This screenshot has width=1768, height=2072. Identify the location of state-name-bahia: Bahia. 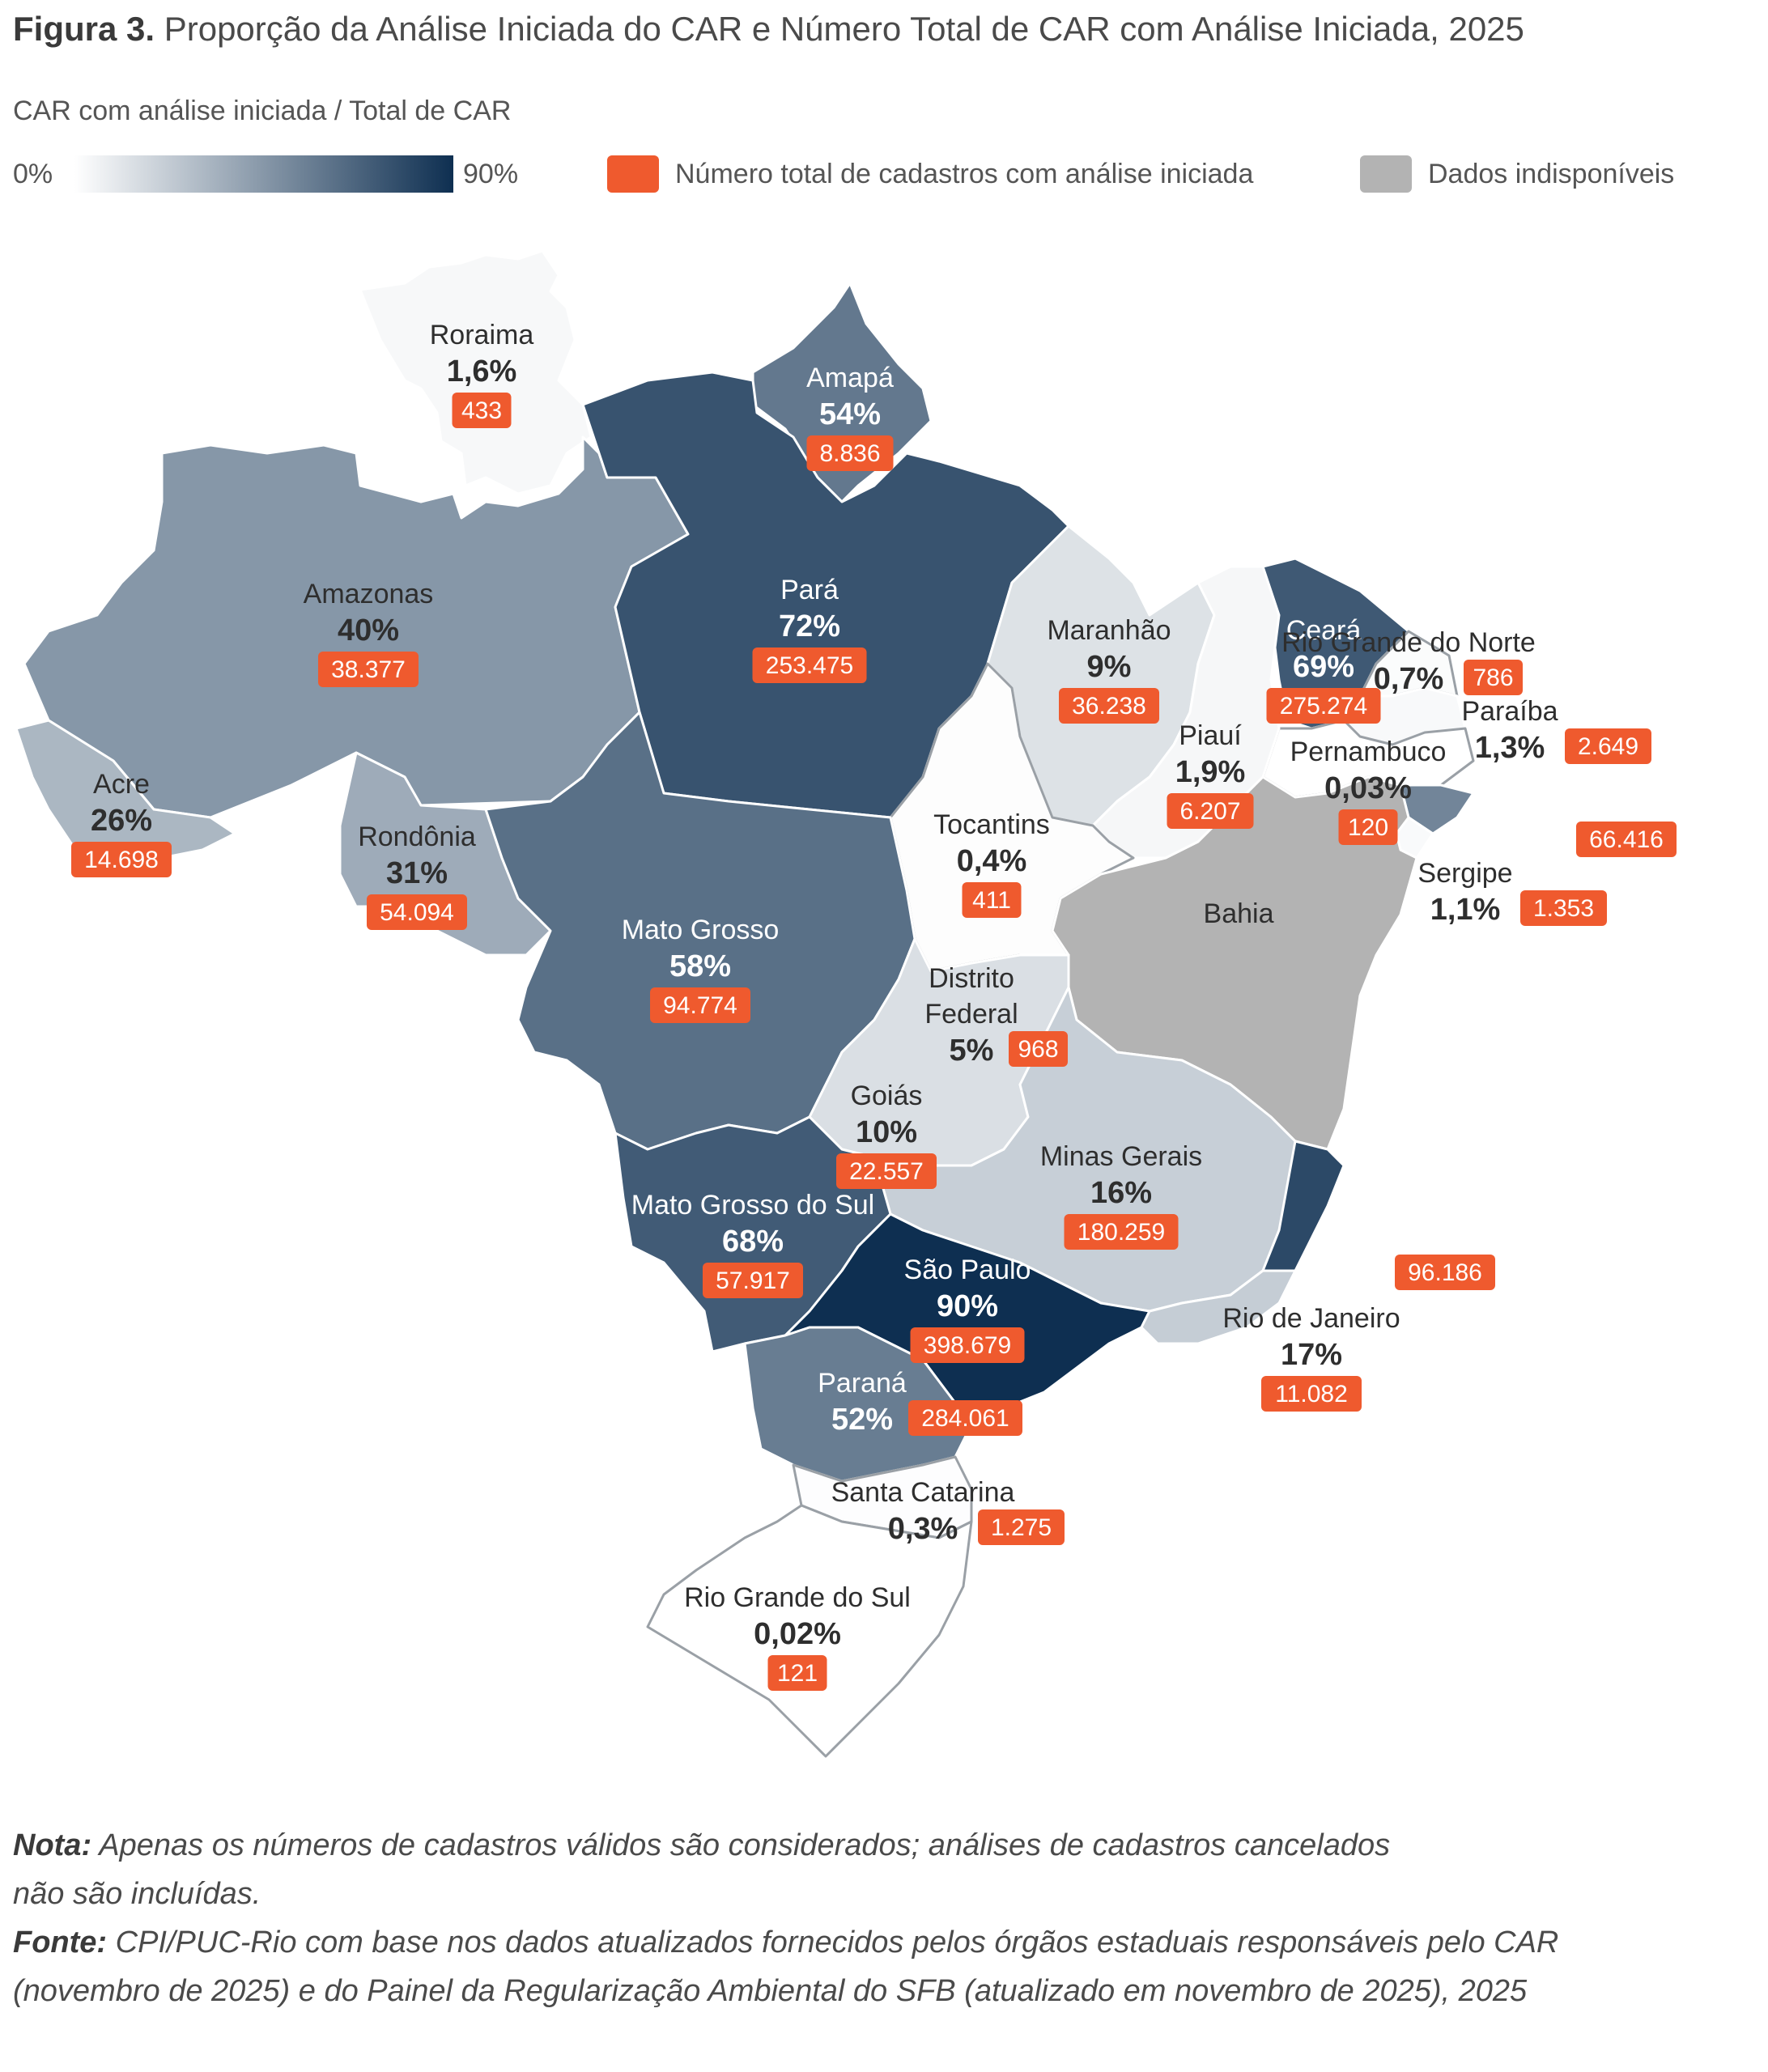
(1239, 913).